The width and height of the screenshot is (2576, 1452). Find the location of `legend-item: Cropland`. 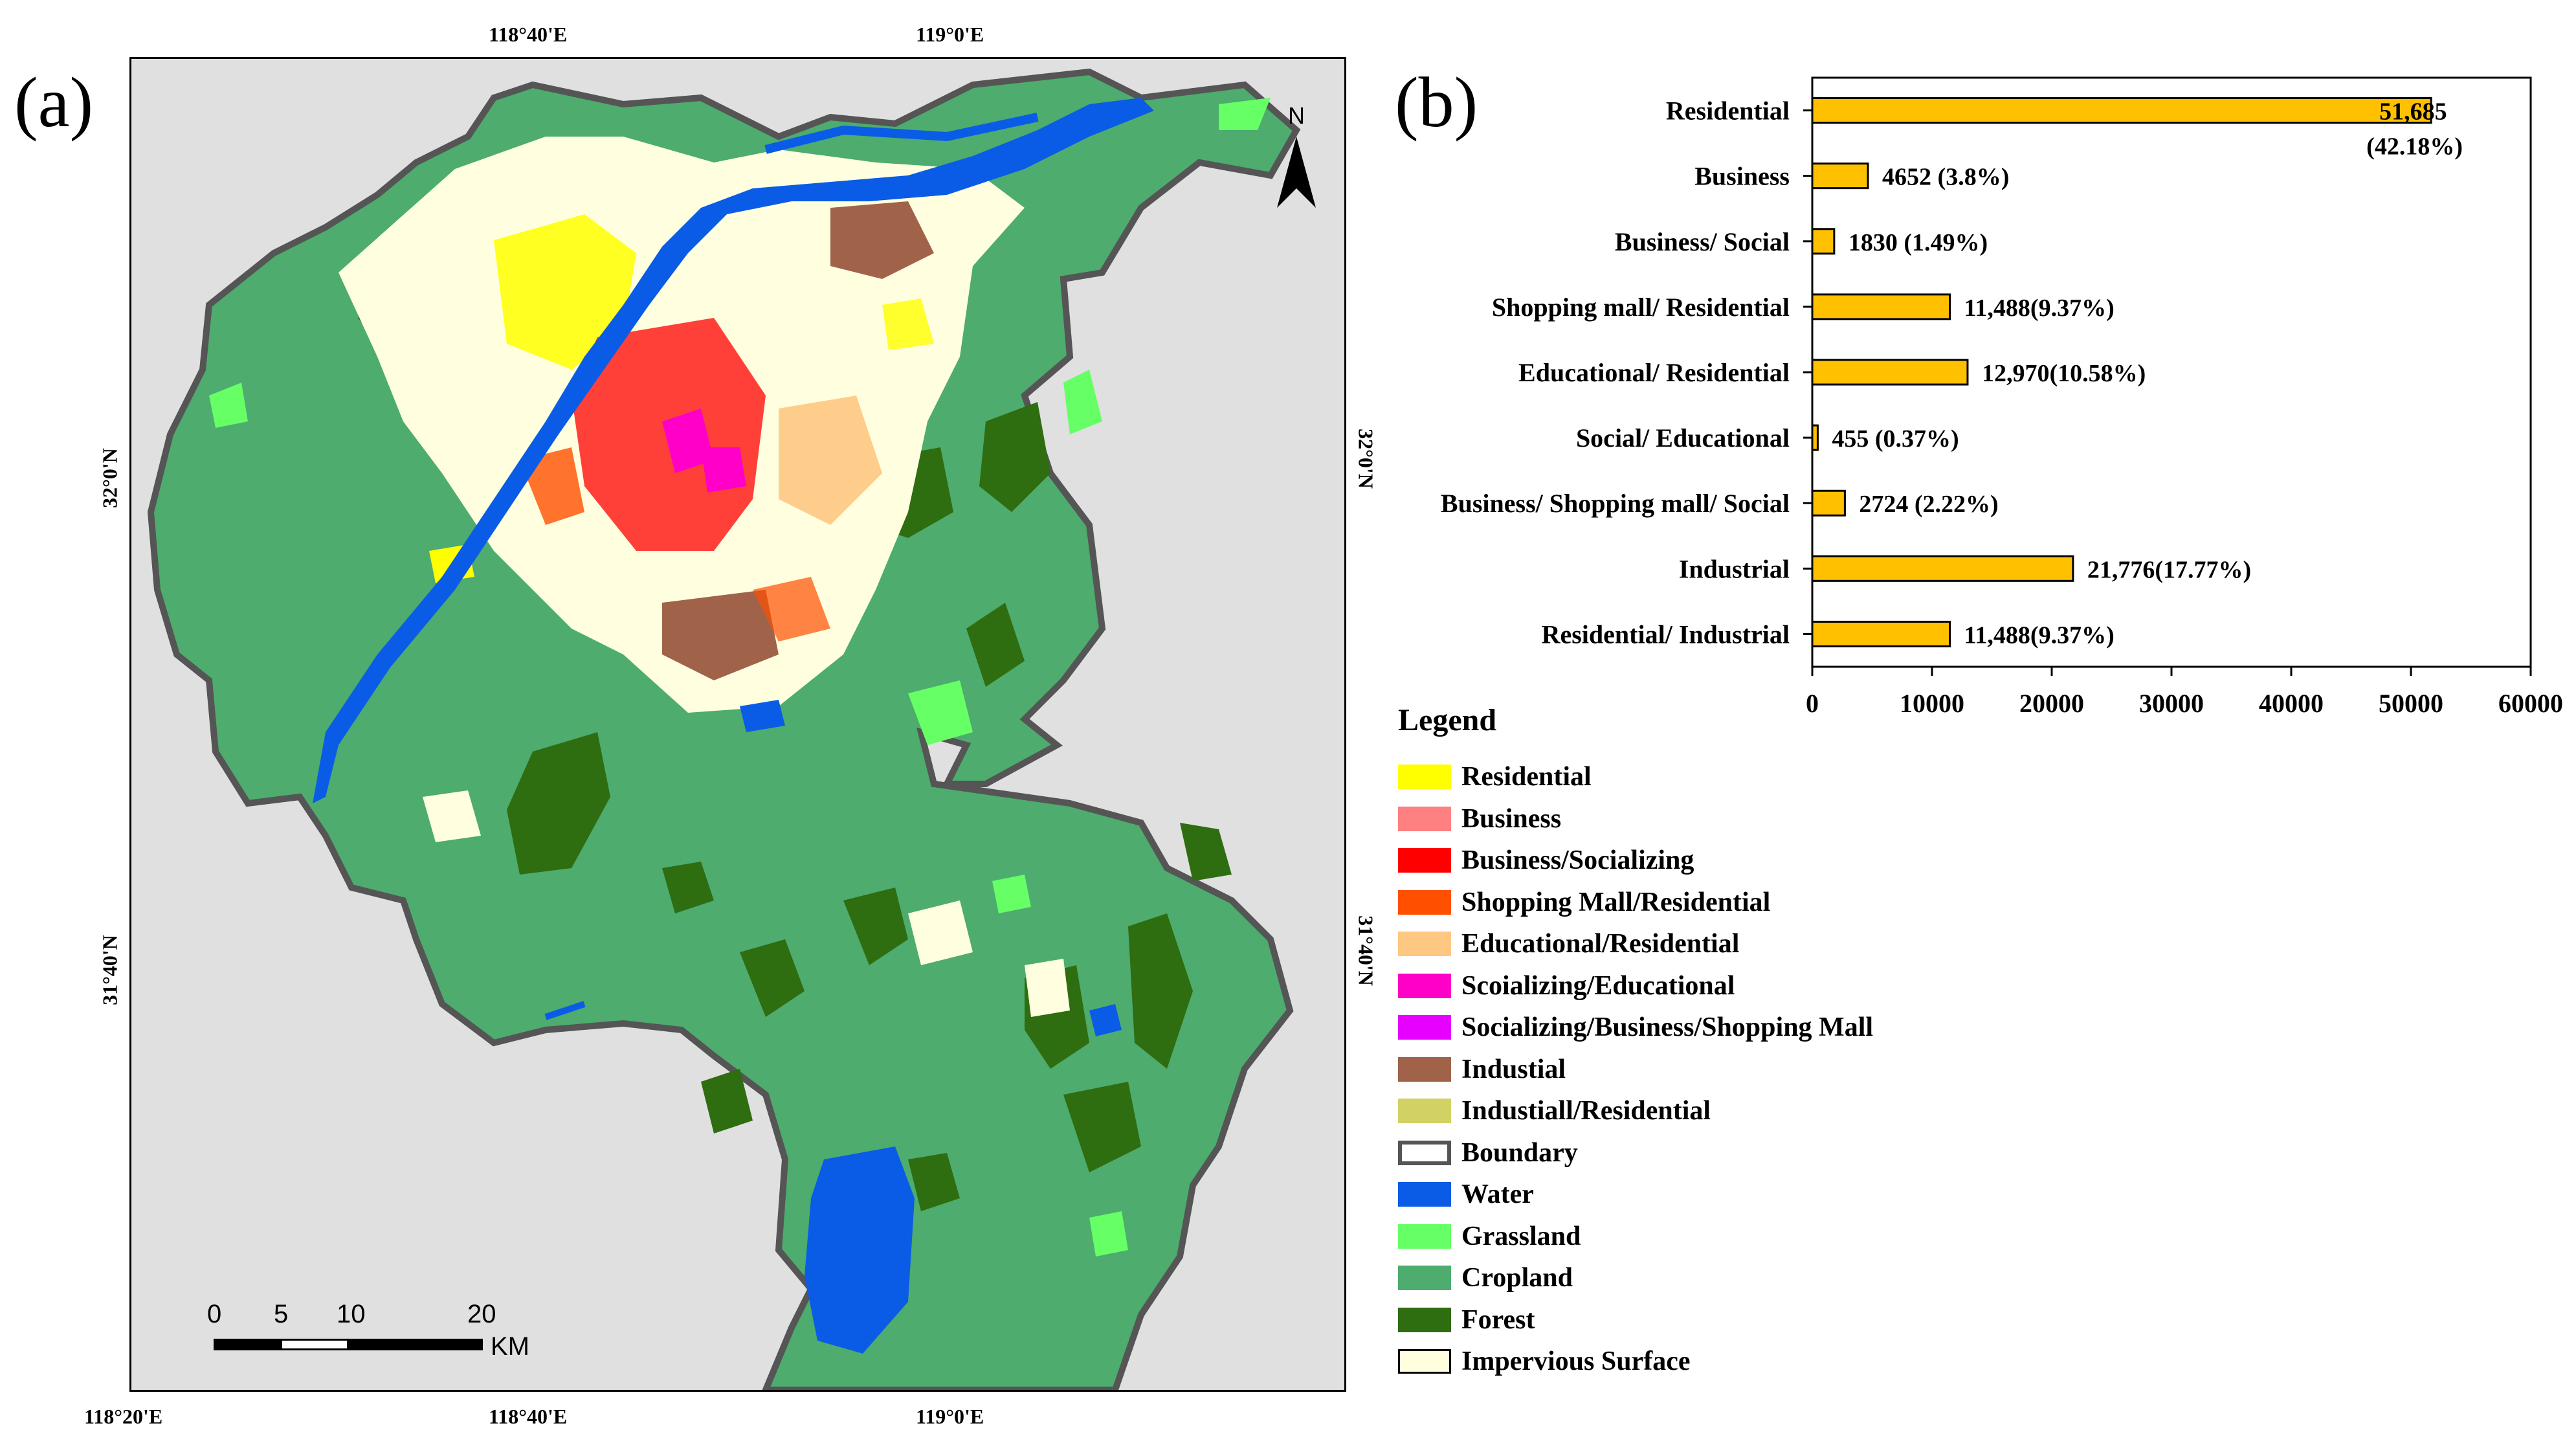

legend-item: Cropland is located at coordinates (1485, 1277).